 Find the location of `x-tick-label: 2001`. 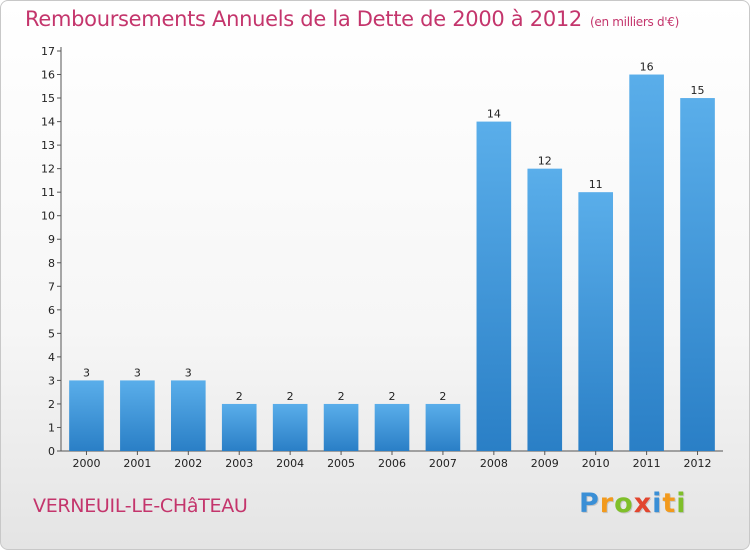

x-tick-label: 2001 is located at coordinates (137, 463).